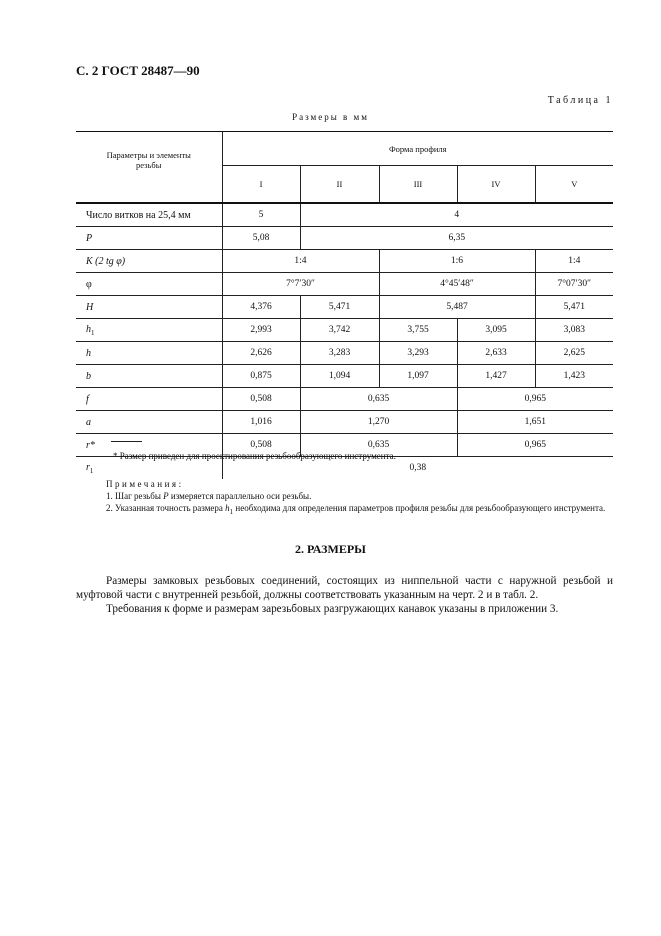 Image resolution: width=661 pixels, height=936 pixels. What do you see at coordinates (88, 329) in the screenshot?
I see `label-text: h` at bounding box center [88, 329].